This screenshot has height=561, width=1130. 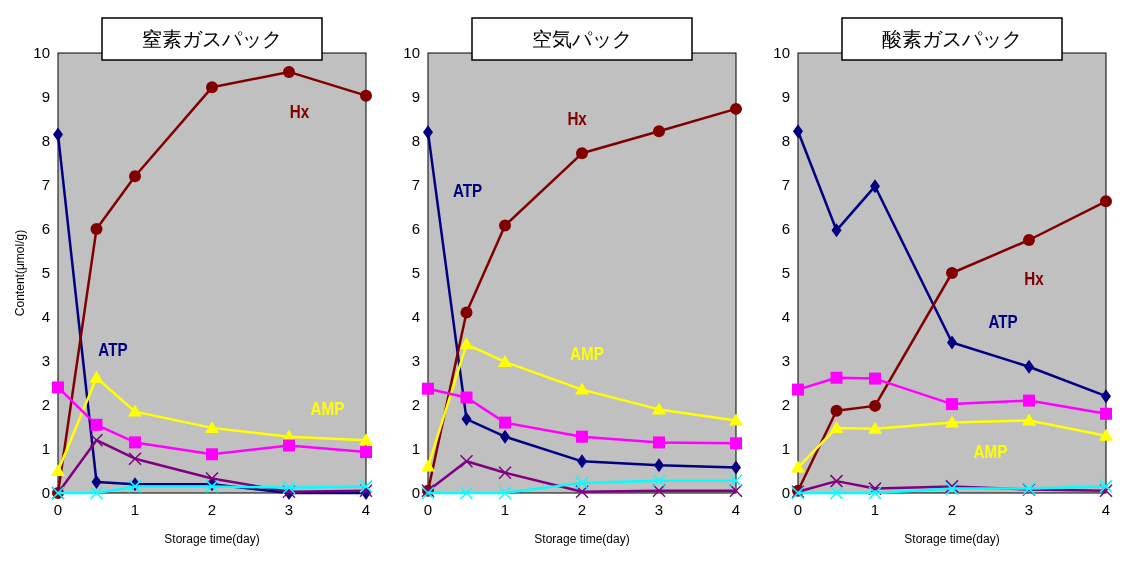 I want to click on chart-title: 空気パック, so click(x=582, y=39).